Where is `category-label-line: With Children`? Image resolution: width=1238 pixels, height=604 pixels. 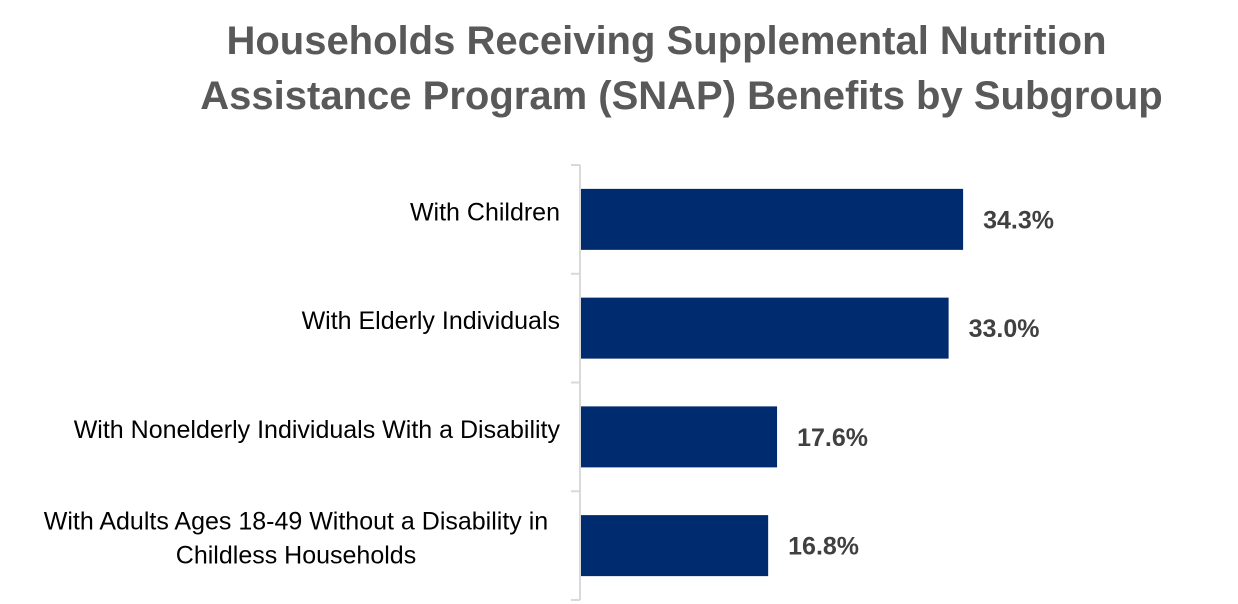 category-label-line: With Children is located at coordinates (485, 212).